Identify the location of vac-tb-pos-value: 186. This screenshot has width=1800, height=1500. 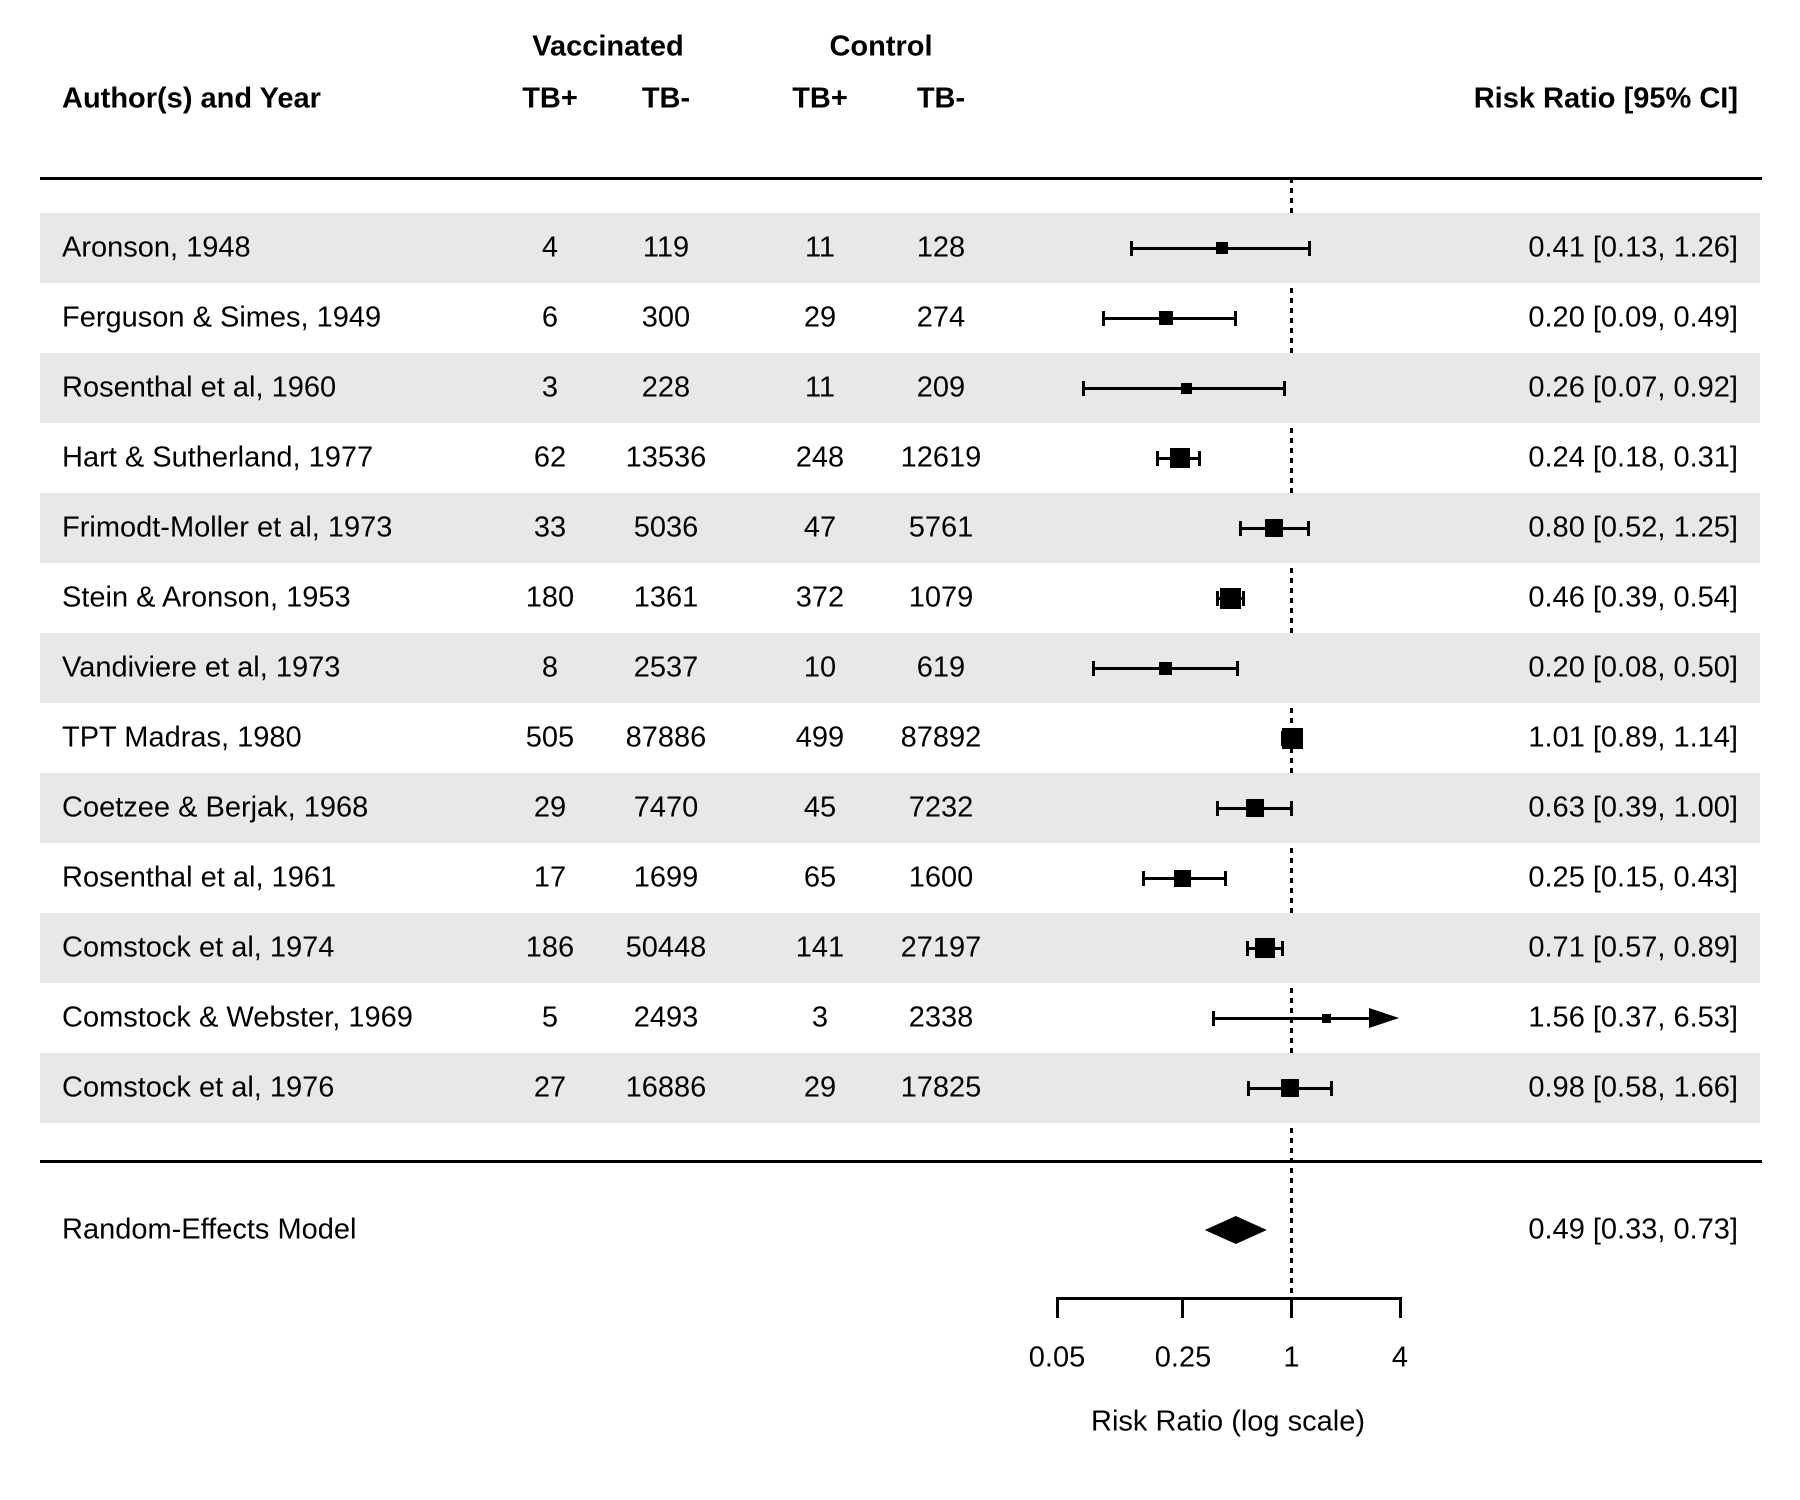
(550, 947).